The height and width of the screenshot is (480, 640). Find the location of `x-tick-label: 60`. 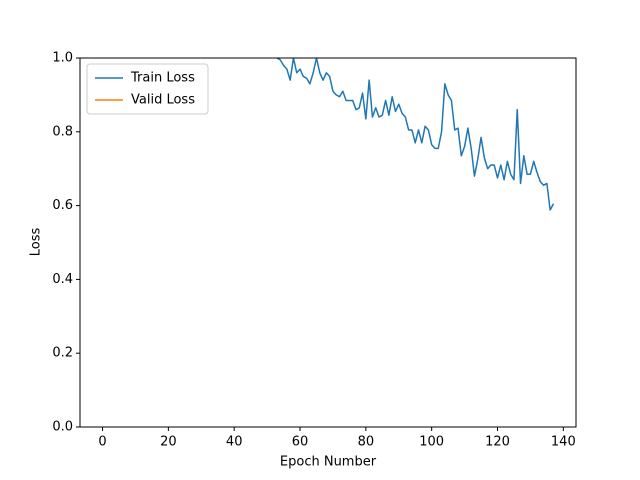

x-tick-label: 60 is located at coordinates (300, 442).